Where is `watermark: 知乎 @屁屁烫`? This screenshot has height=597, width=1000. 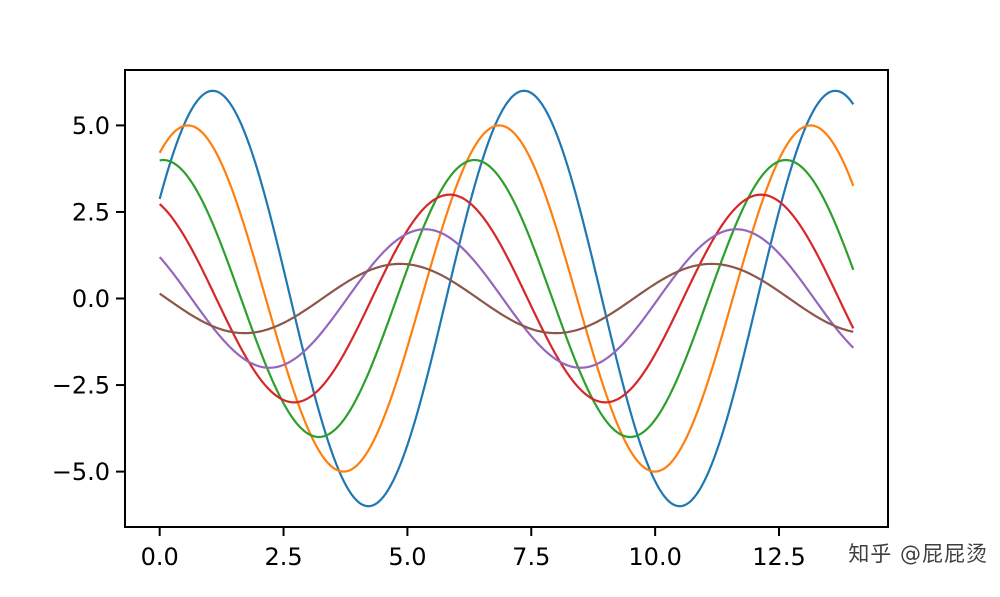
watermark: 知乎 @屁屁烫 is located at coordinates (918, 554).